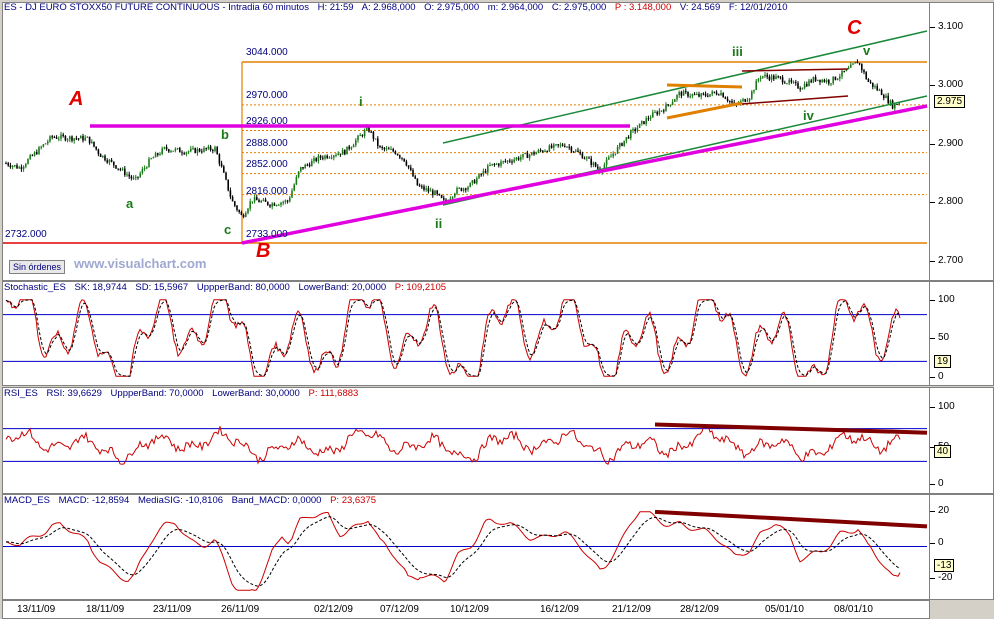 Image resolution: width=994 pixels, height=619 pixels. I want to click on fib-label: 2816.000, so click(267, 191).